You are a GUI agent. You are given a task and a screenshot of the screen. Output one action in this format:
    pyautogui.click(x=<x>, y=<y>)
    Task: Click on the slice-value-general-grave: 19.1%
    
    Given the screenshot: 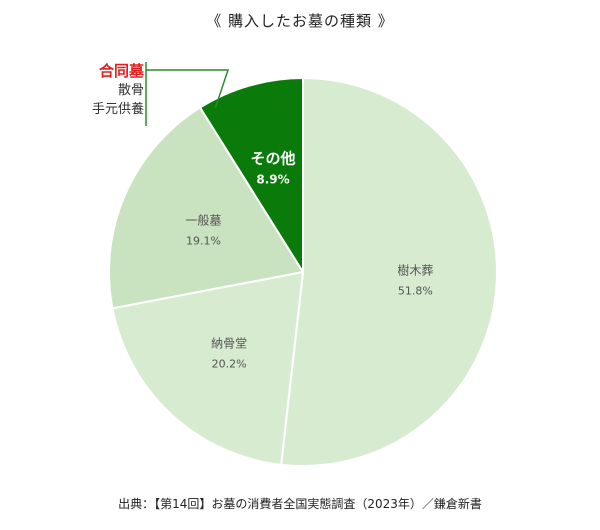 What is the action you would take?
    pyautogui.click(x=203, y=241)
    